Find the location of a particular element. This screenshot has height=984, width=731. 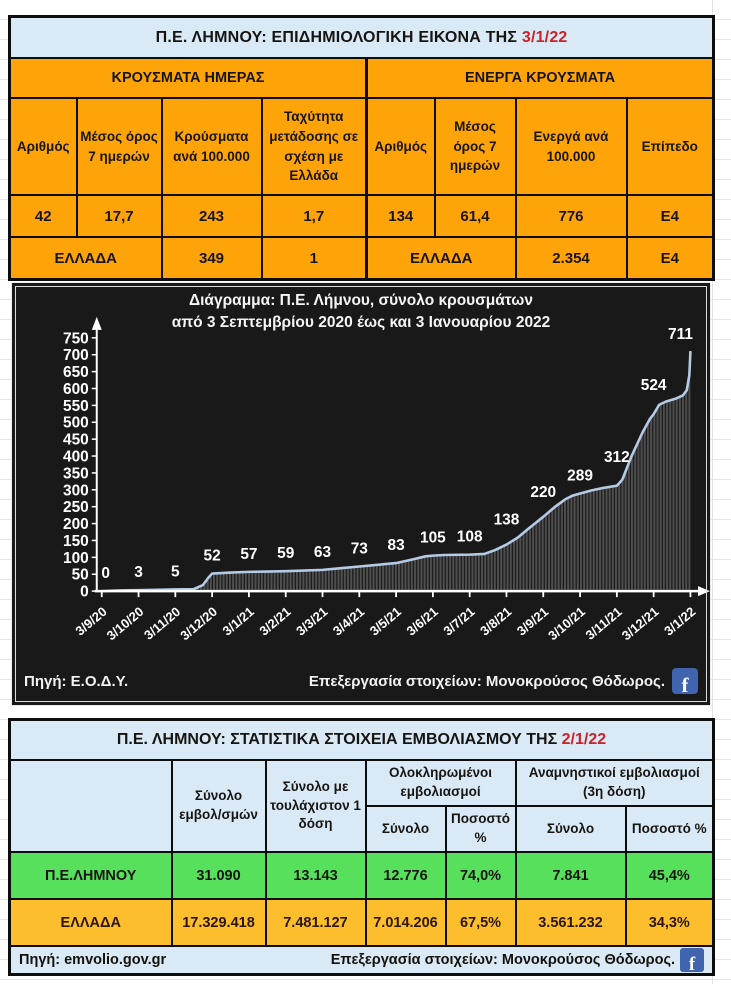

greece-label-left: ΕΛΛΑΔΑ is located at coordinates (85, 258).